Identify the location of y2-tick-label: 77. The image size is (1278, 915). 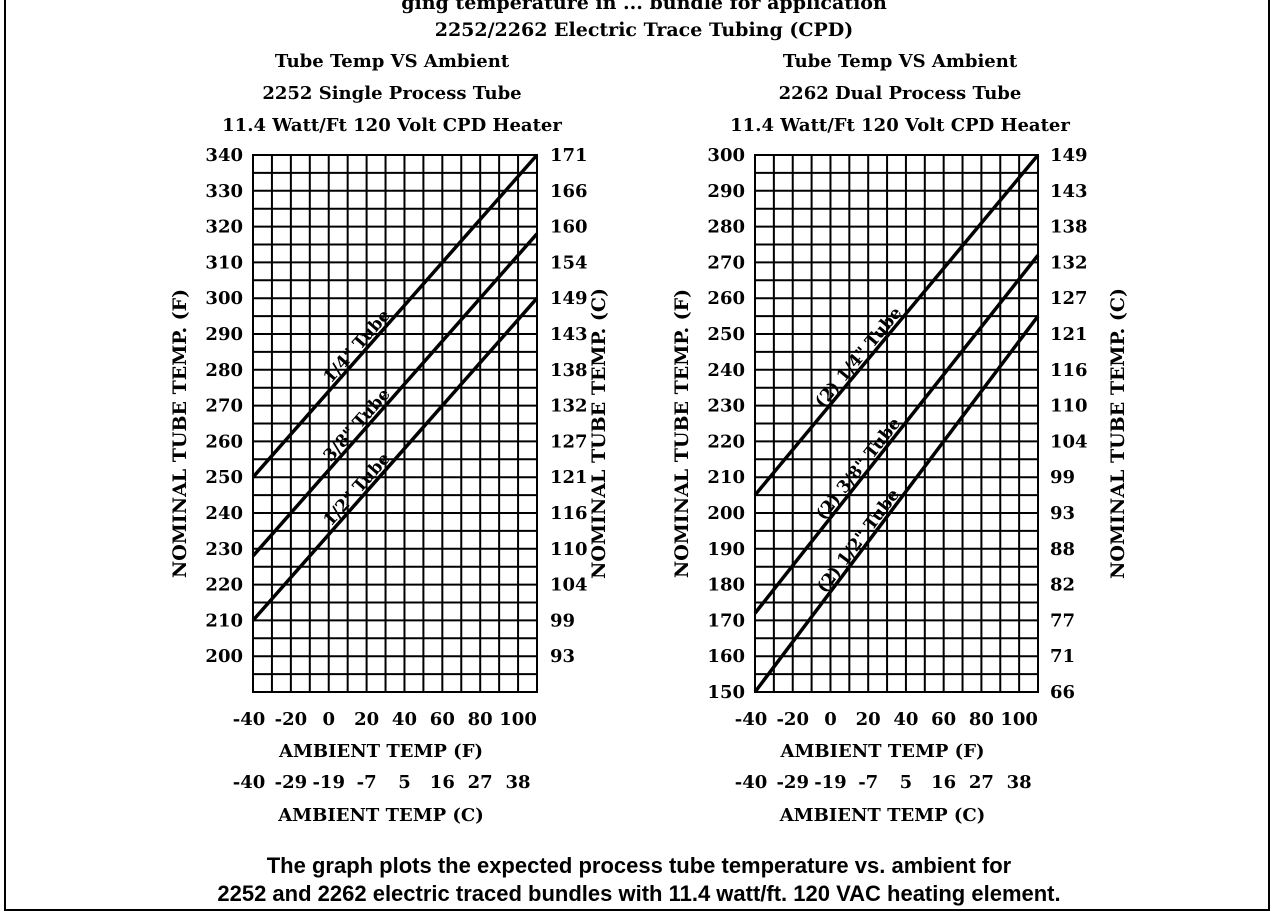
(1062, 620).